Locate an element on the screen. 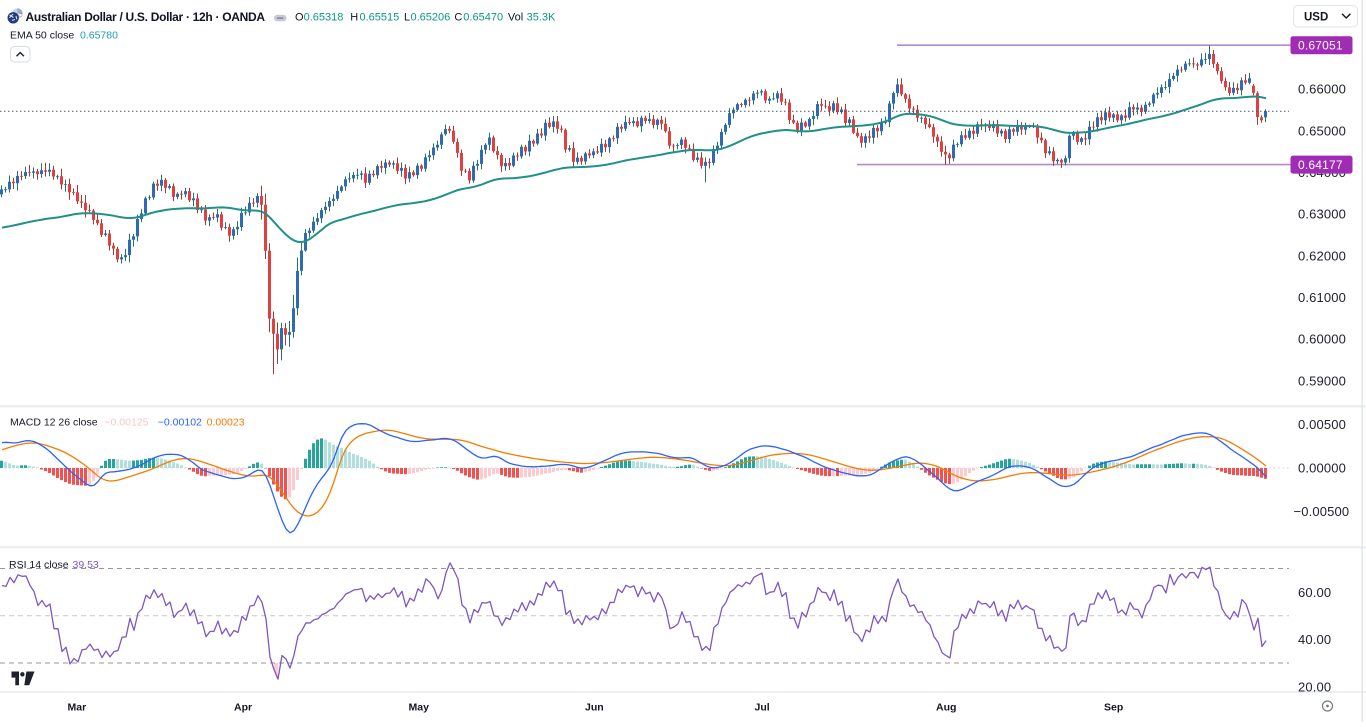  svg-text: −0.00125 is located at coordinates (126, 422).